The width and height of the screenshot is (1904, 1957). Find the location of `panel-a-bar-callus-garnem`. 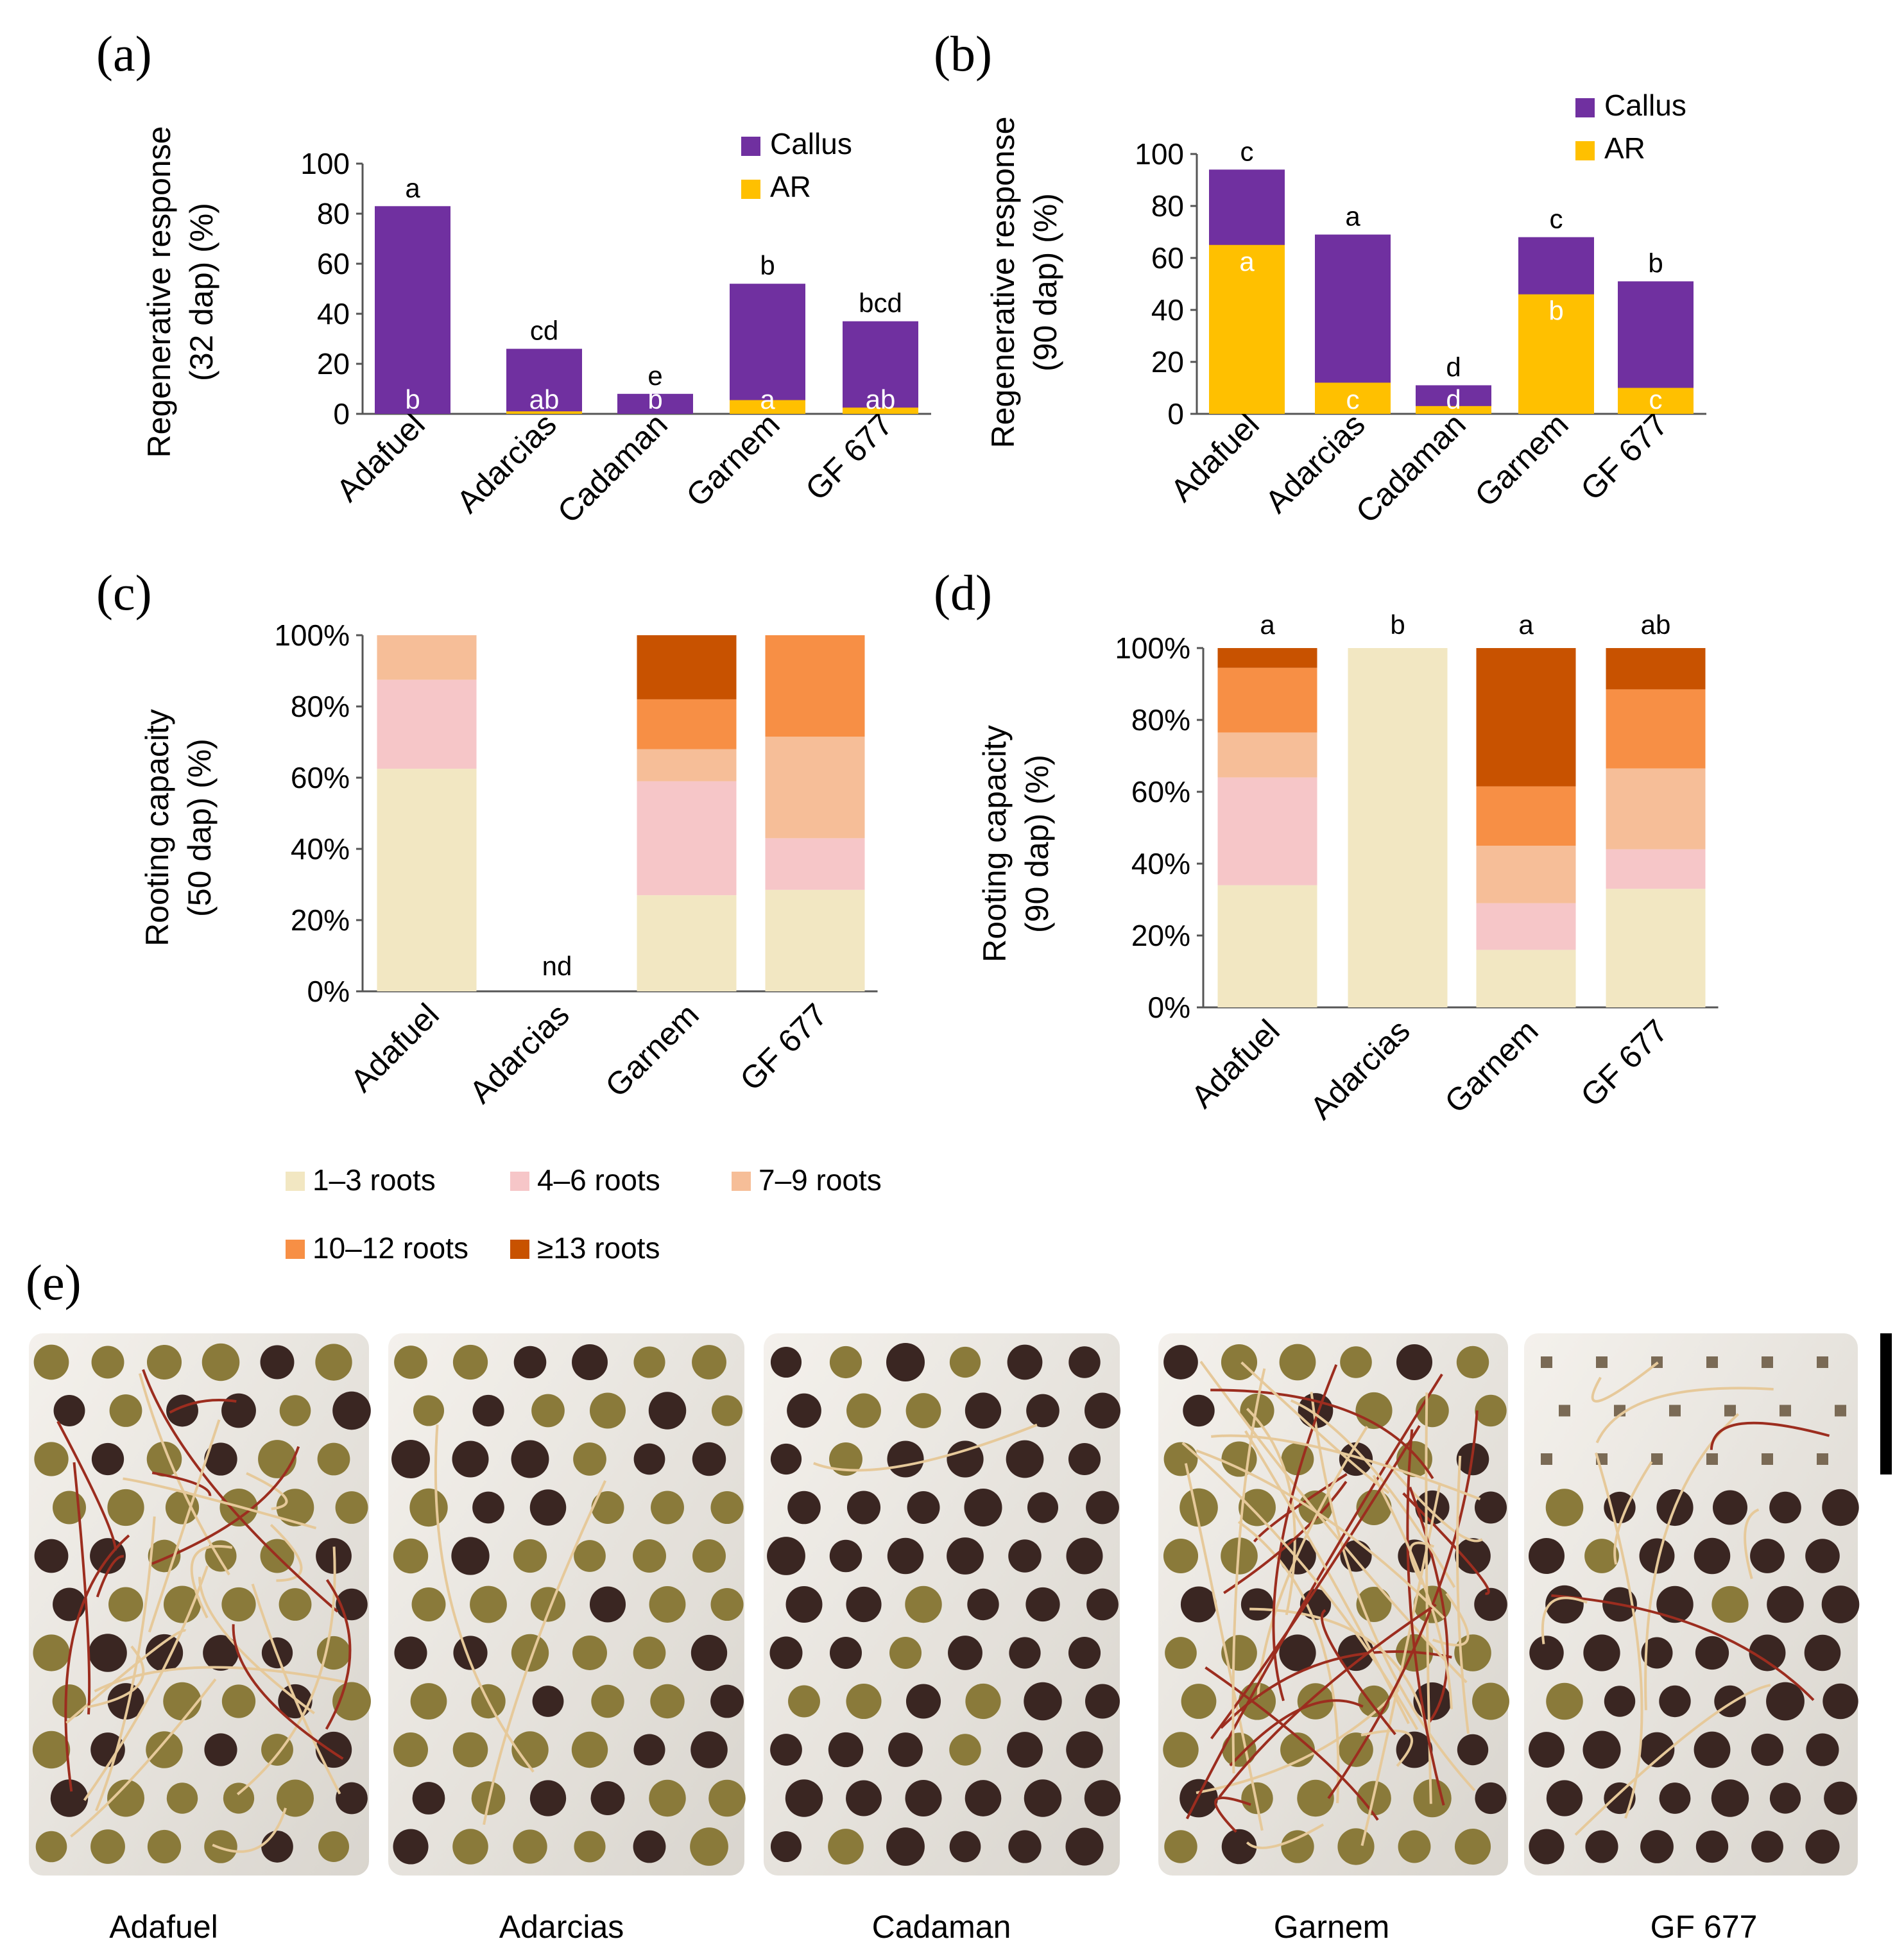

panel-a-bar-callus-garnem is located at coordinates (768, 349).